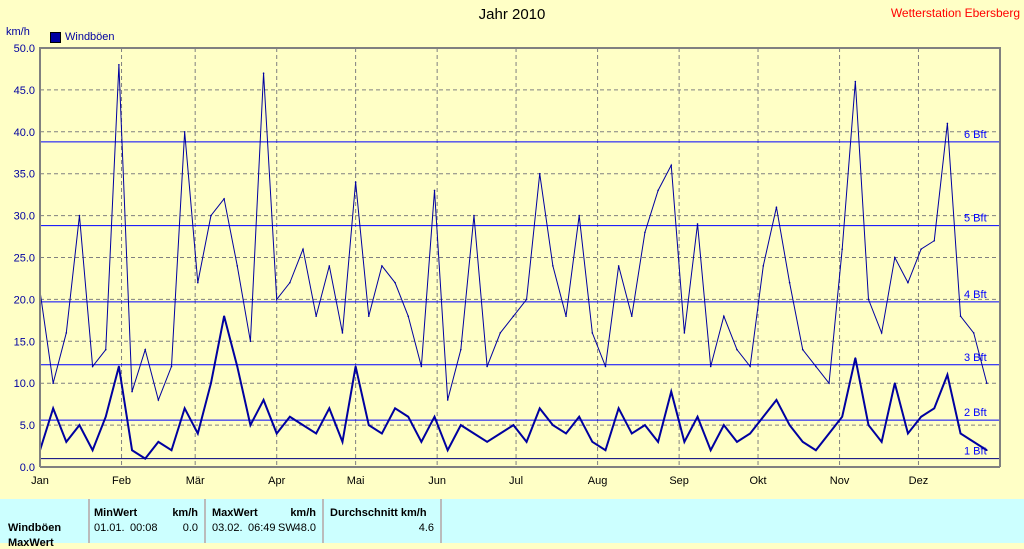  I want to click on min-header: MinWert, so click(116, 513).